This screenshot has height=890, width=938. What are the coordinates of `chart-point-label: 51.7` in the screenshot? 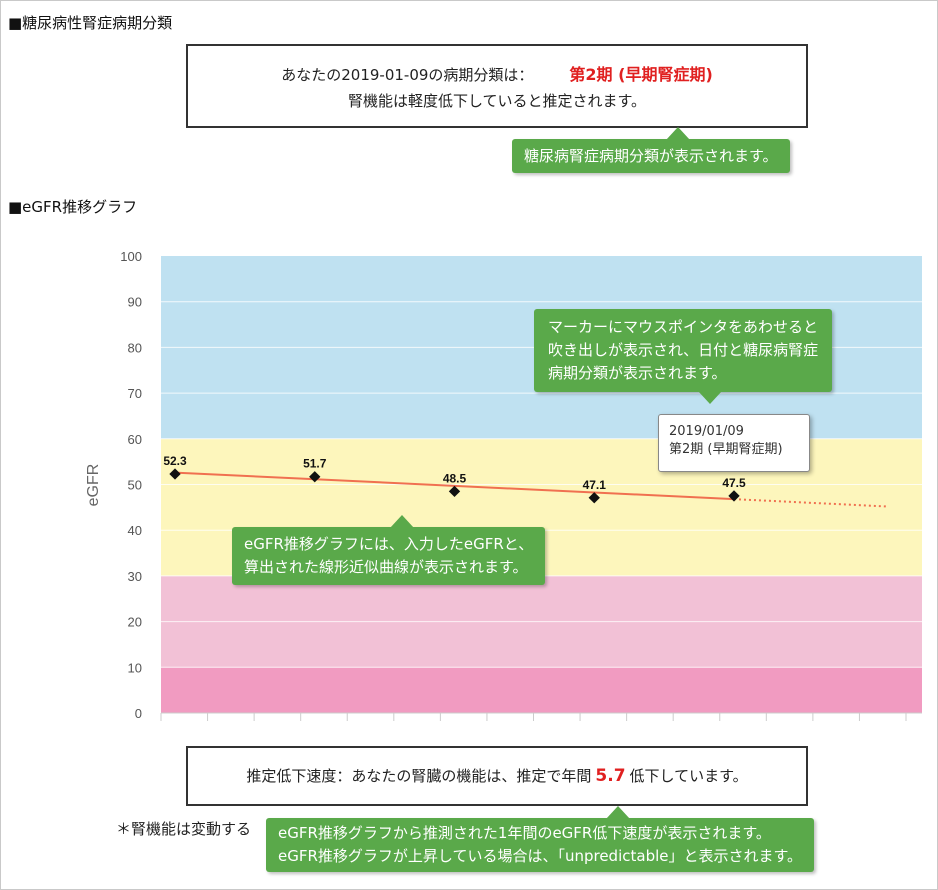 It's located at (315, 464).